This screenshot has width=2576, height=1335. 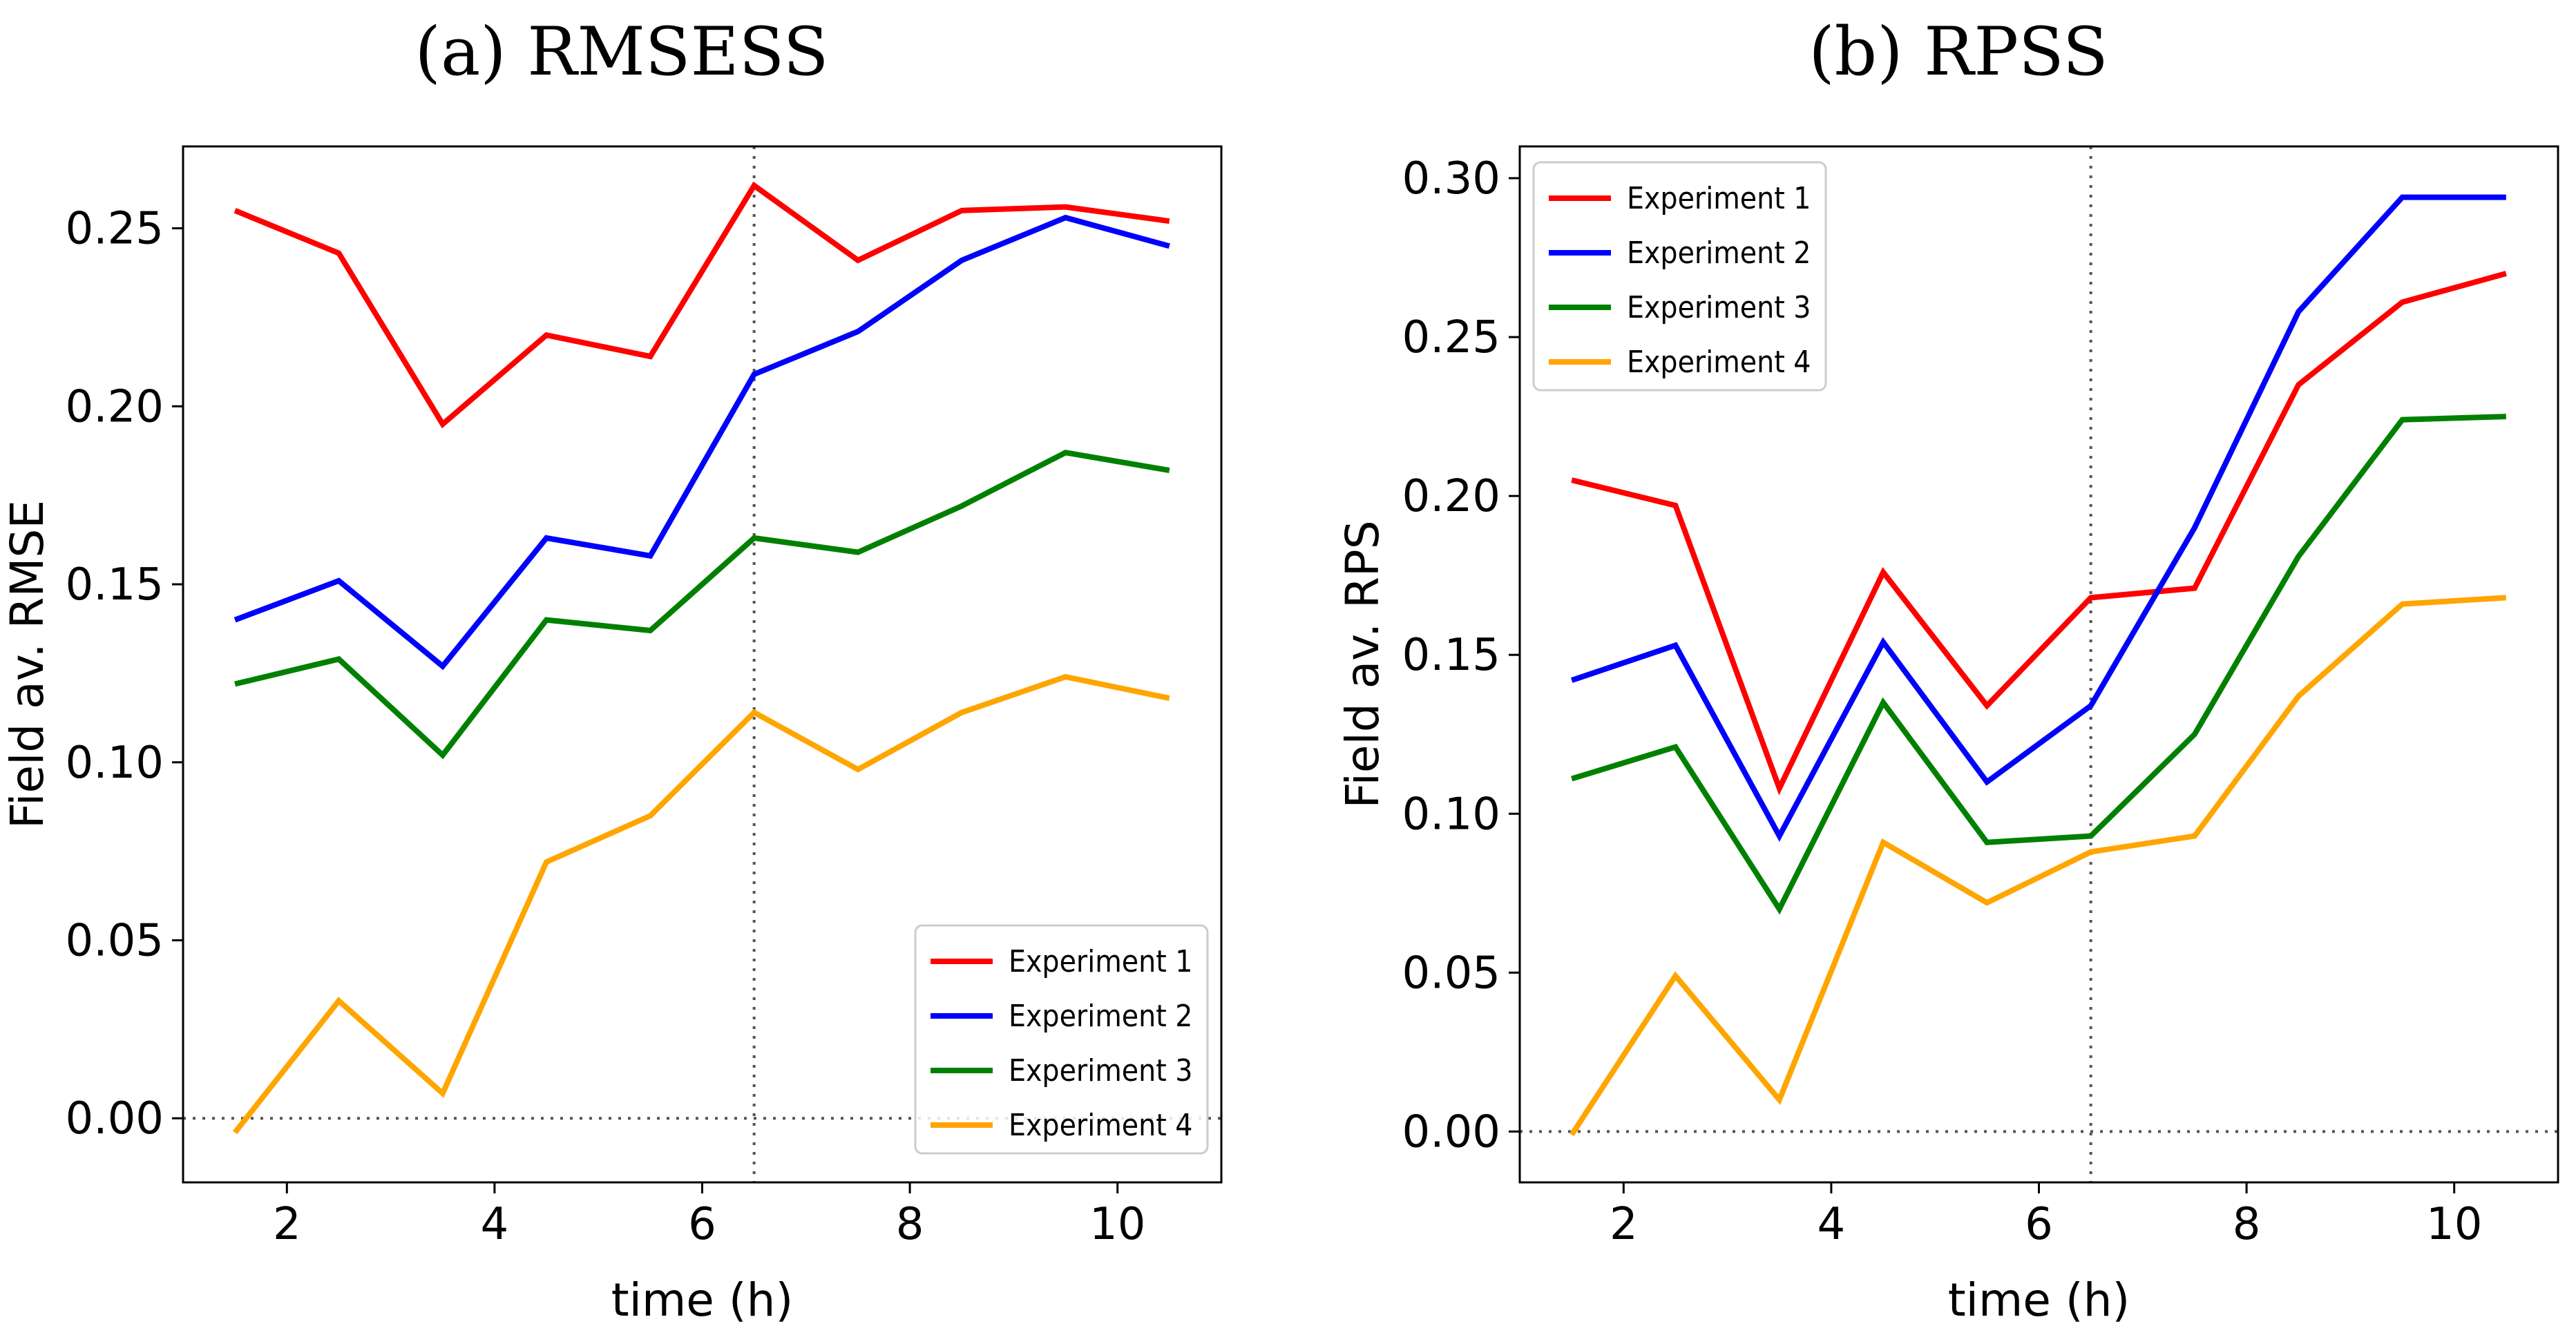 I want to click on y-axis-label: Field av. RPS, so click(x=1362, y=664).